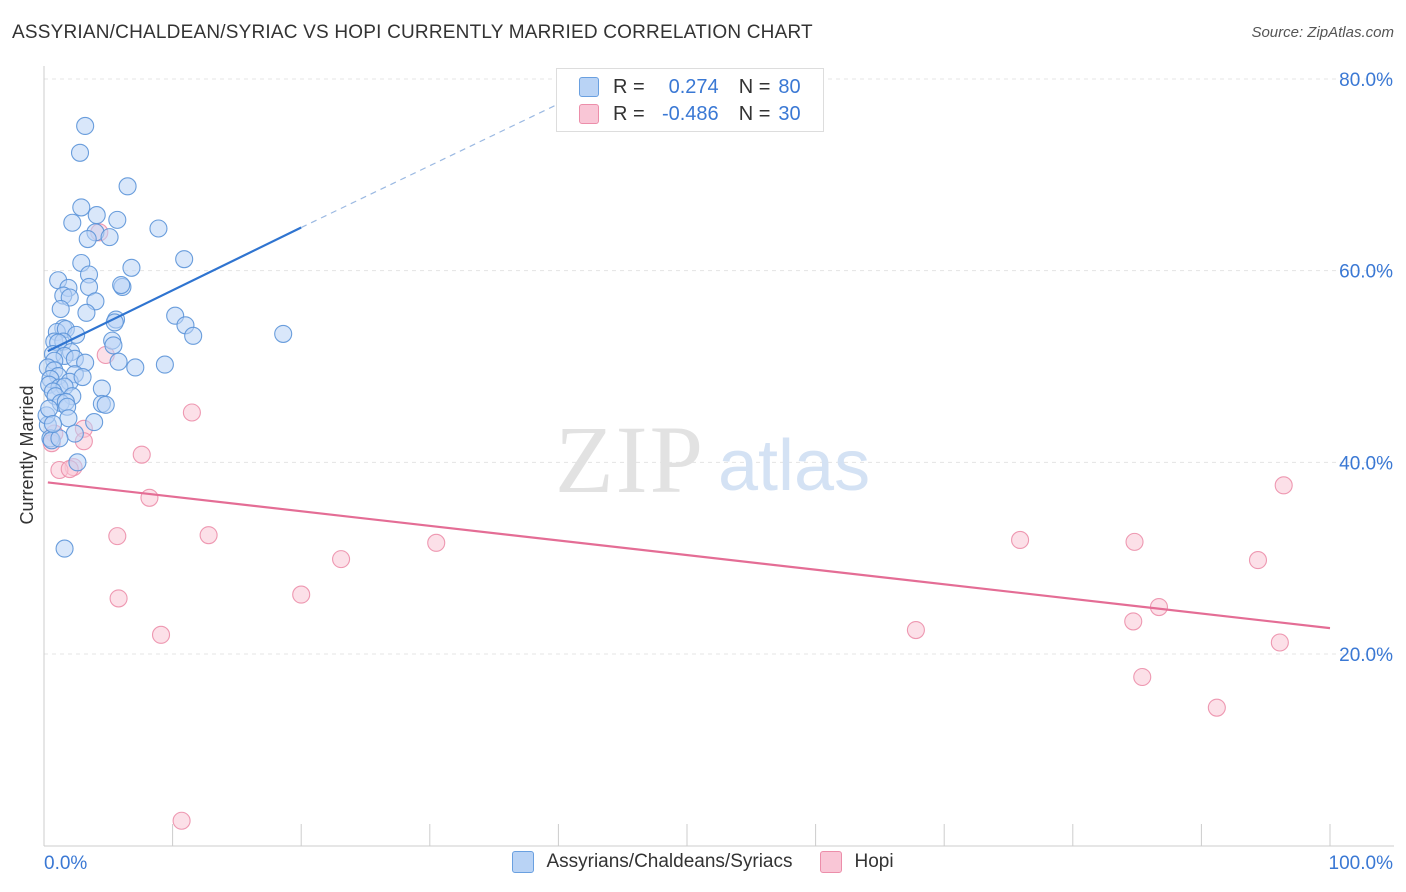 The image size is (1406, 892). I want to click on legend-label-hopi: Hopi, so click(874, 861).